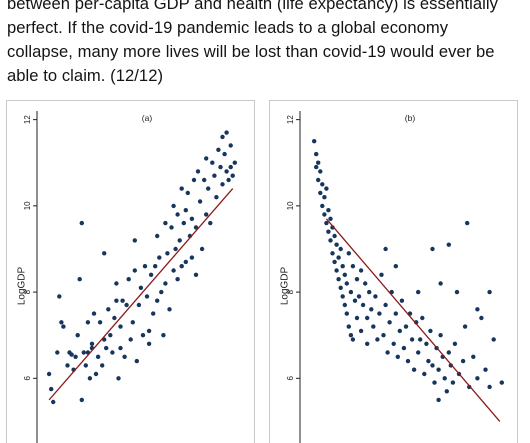  I want to click on chart-title: (a), so click(147, 118).